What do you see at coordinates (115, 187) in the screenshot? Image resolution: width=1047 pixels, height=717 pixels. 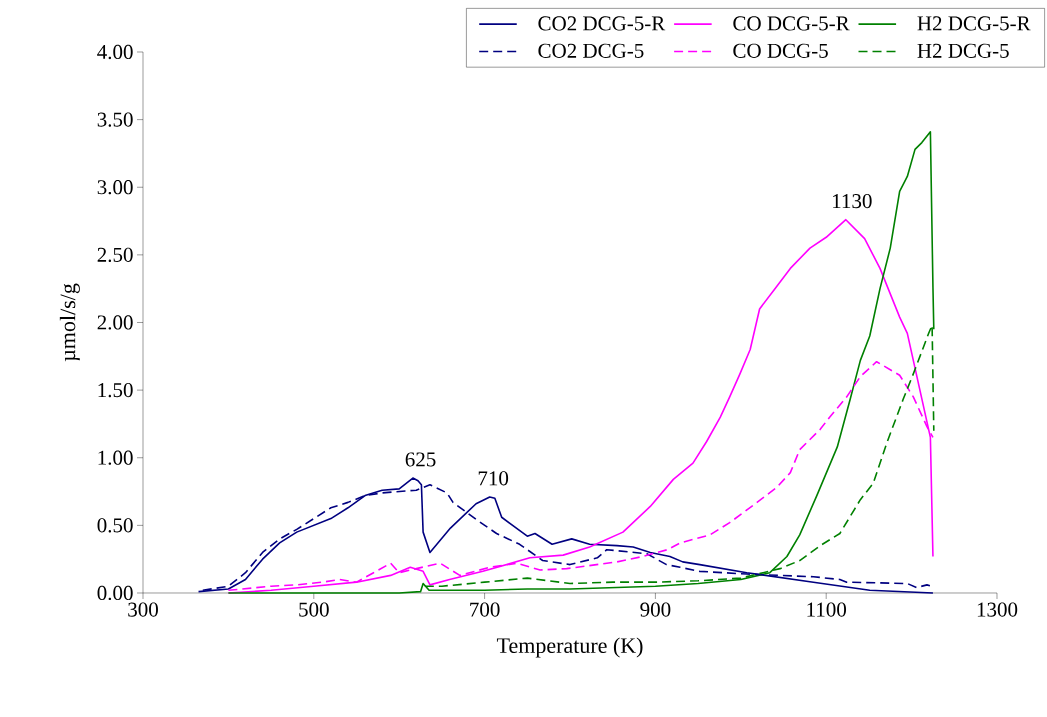 I see `y-tick-label: 3.00` at bounding box center [115, 187].